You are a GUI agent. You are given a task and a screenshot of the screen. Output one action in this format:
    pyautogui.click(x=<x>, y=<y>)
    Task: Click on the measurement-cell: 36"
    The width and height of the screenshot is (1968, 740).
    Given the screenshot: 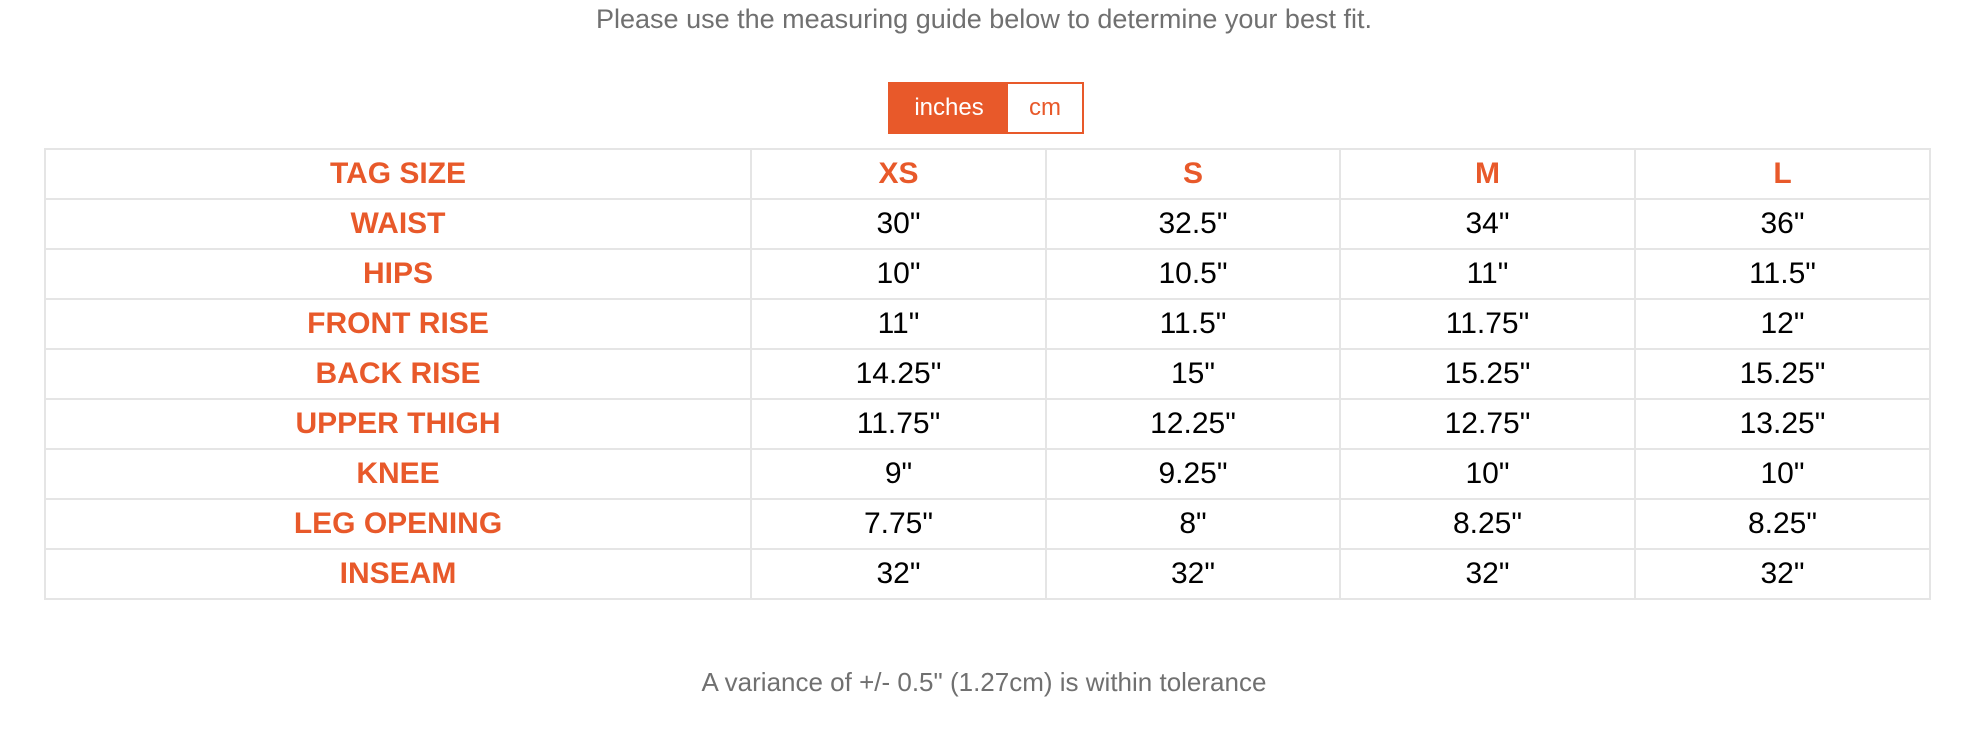 What is the action you would take?
    pyautogui.click(x=1782, y=224)
    